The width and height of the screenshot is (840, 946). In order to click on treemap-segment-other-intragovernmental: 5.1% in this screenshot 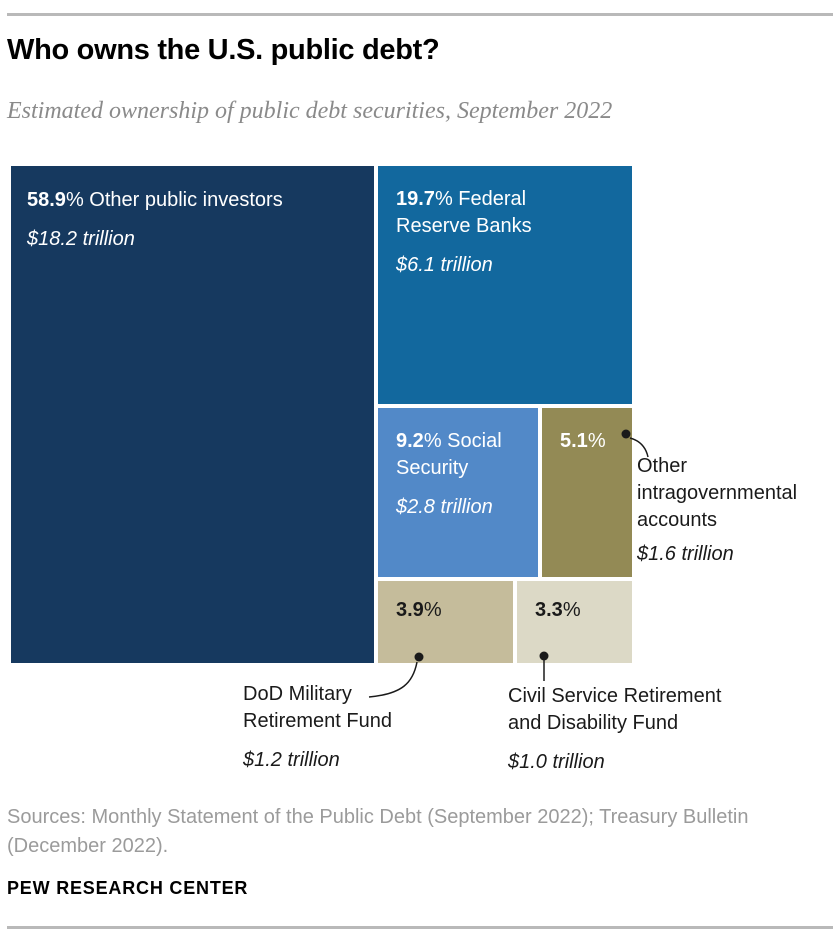, I will do `click(587, 492)`.